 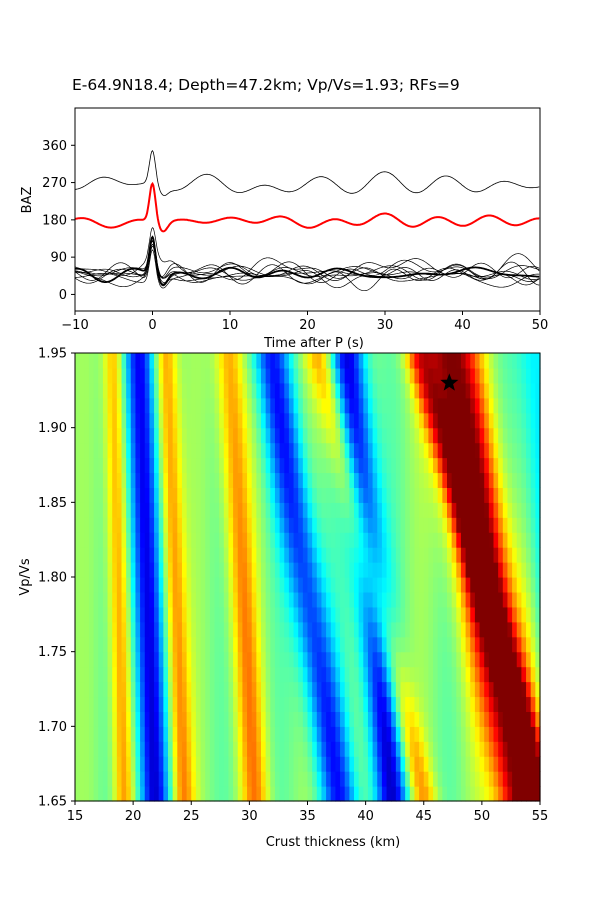 I want to click on rf-x-tick-label: −10, so click(x=74, y=325).